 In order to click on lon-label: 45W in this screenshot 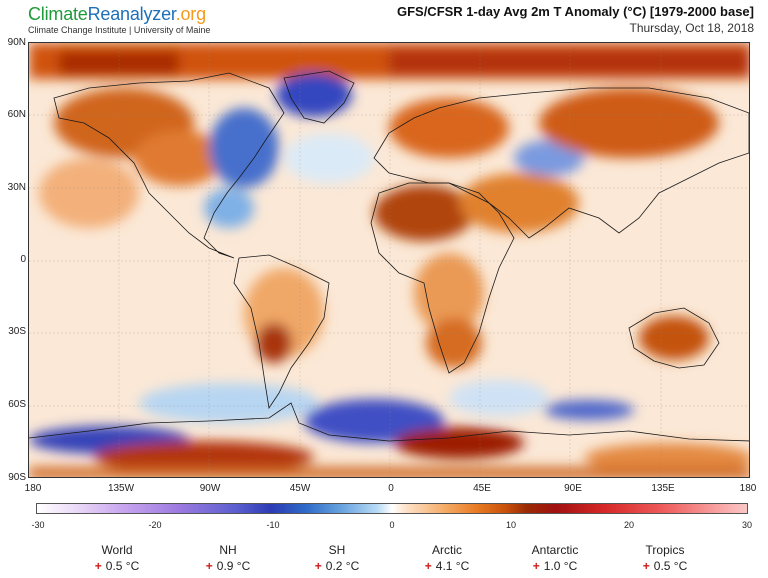, I will do `click(300, 488)`.